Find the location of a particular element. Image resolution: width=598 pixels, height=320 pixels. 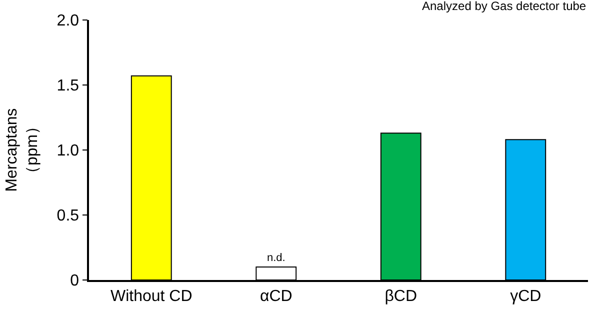

x-tick-label: γCD is located at coordinates (526, 296).